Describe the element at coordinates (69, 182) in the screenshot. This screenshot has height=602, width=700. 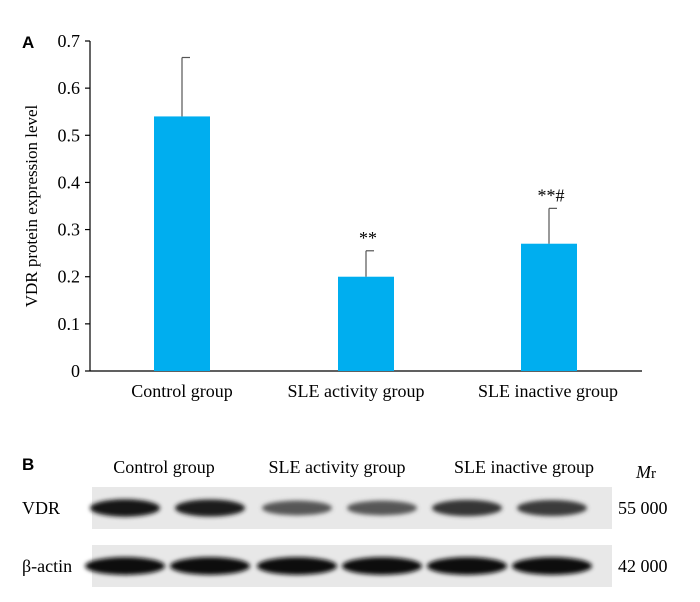
I see `y-tick-label: 0.4` at that location.